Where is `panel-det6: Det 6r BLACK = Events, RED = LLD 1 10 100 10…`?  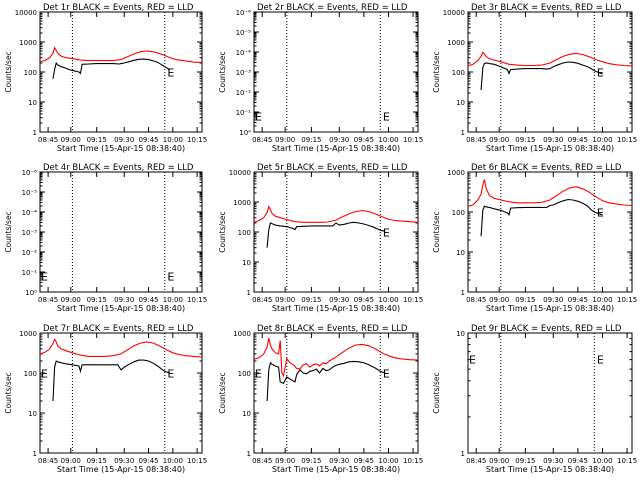 panel-det6: Det 6r BLACK = Events, RED = LLD 1 10 100 10… is located at coordinates (534, 238).